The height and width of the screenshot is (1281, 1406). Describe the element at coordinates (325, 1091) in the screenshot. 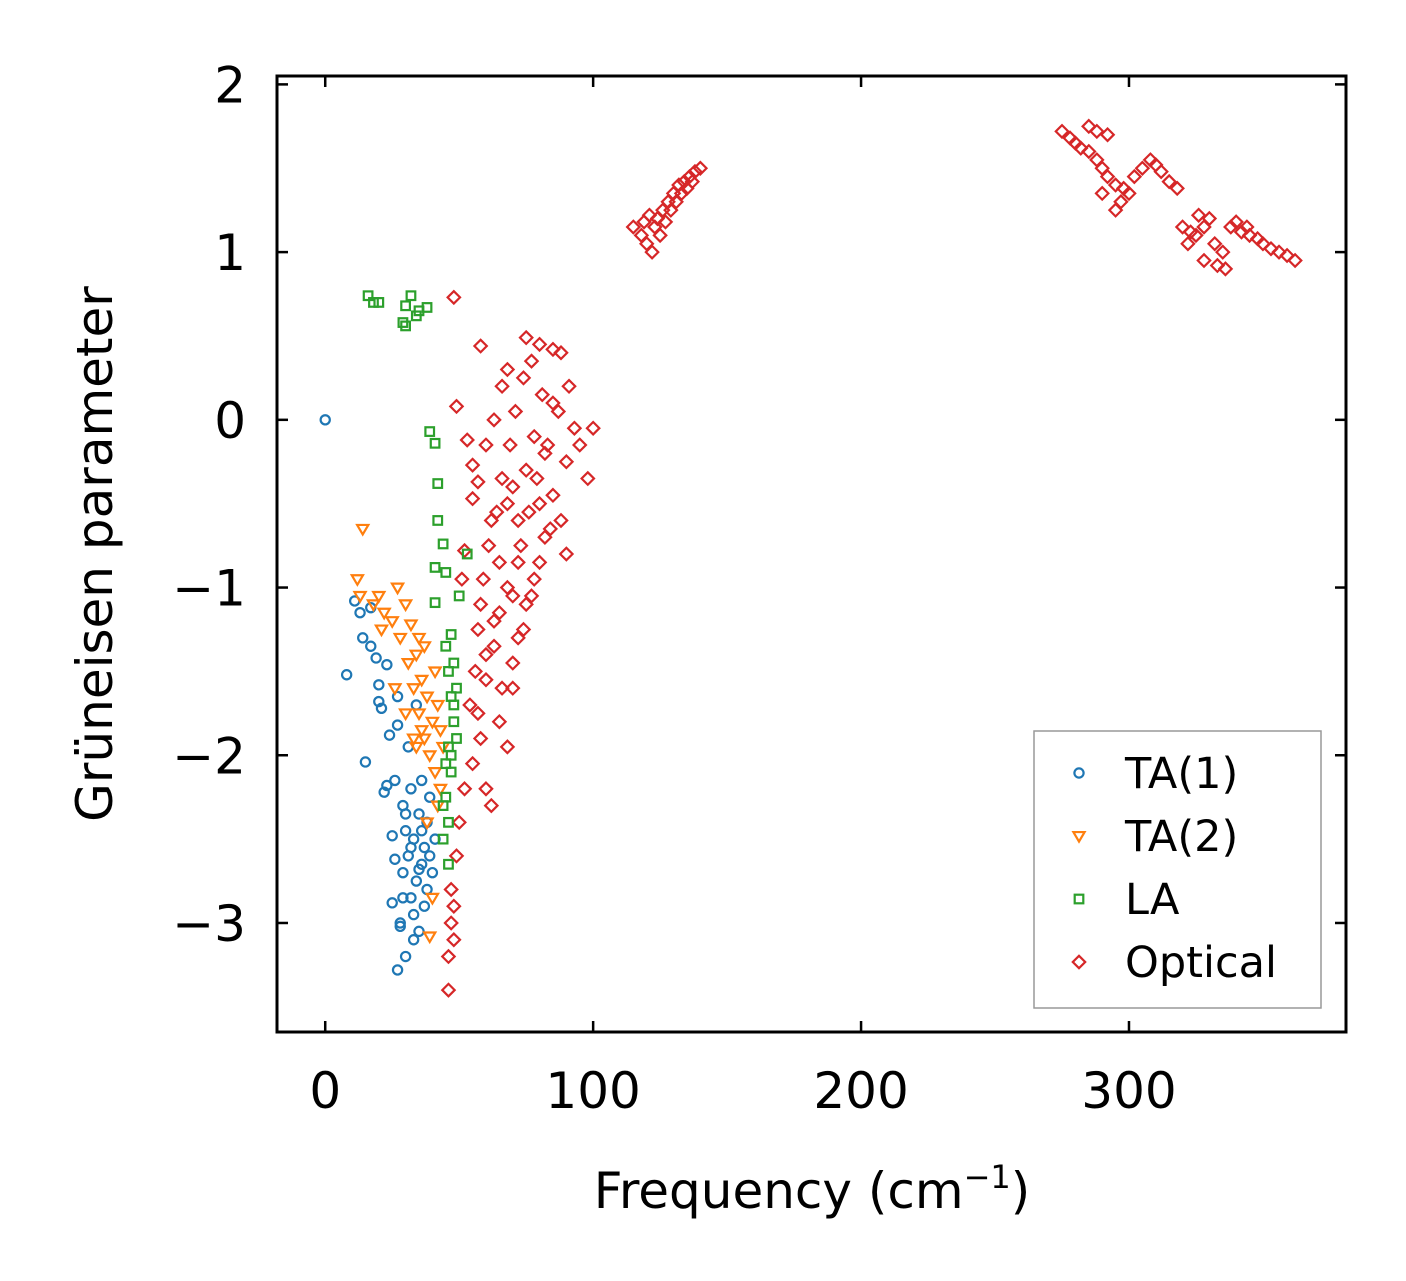

I see `x-tick-label: 0` at that location.